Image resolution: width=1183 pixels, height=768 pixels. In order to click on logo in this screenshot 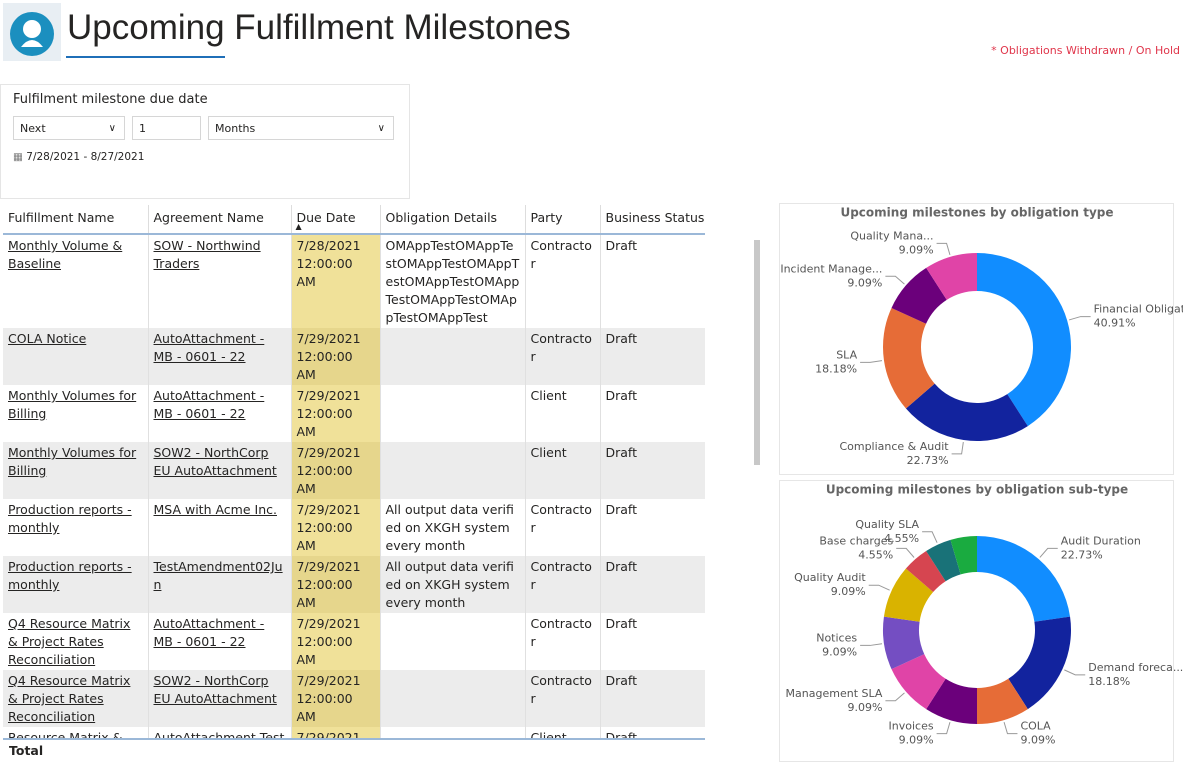, I will do `click(32, 32)`.